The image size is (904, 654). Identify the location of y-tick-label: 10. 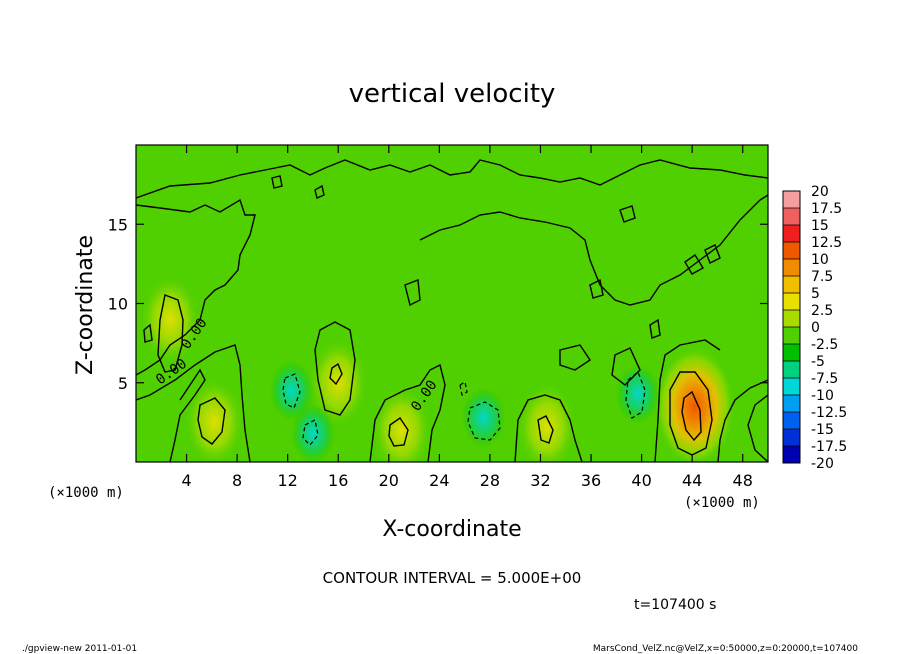
(118, 304).